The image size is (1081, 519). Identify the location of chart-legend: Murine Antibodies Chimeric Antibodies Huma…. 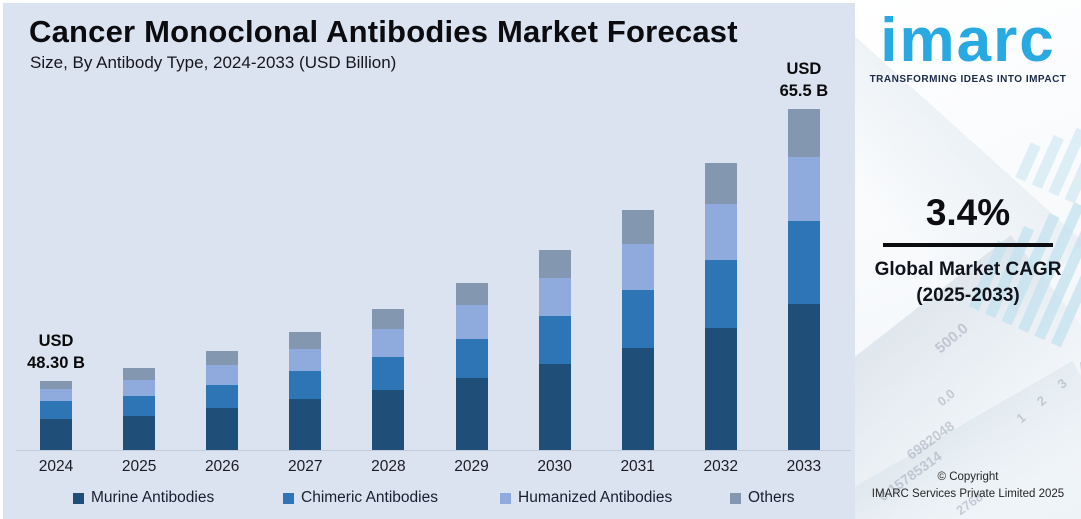
(427, 501).